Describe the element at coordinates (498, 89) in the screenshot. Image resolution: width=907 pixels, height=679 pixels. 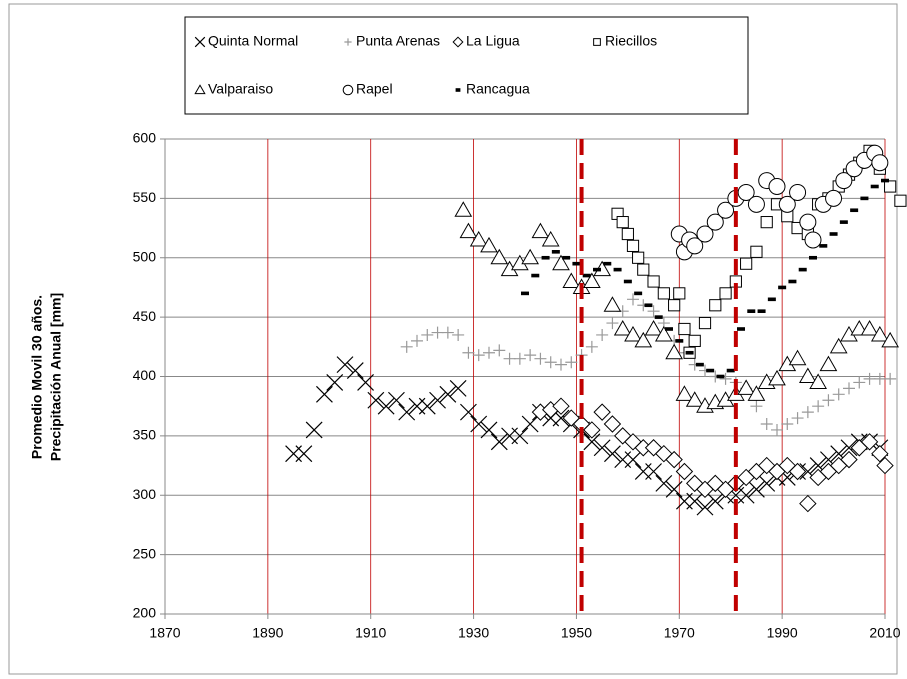
I see `legend-label: Rancagua` at that location.